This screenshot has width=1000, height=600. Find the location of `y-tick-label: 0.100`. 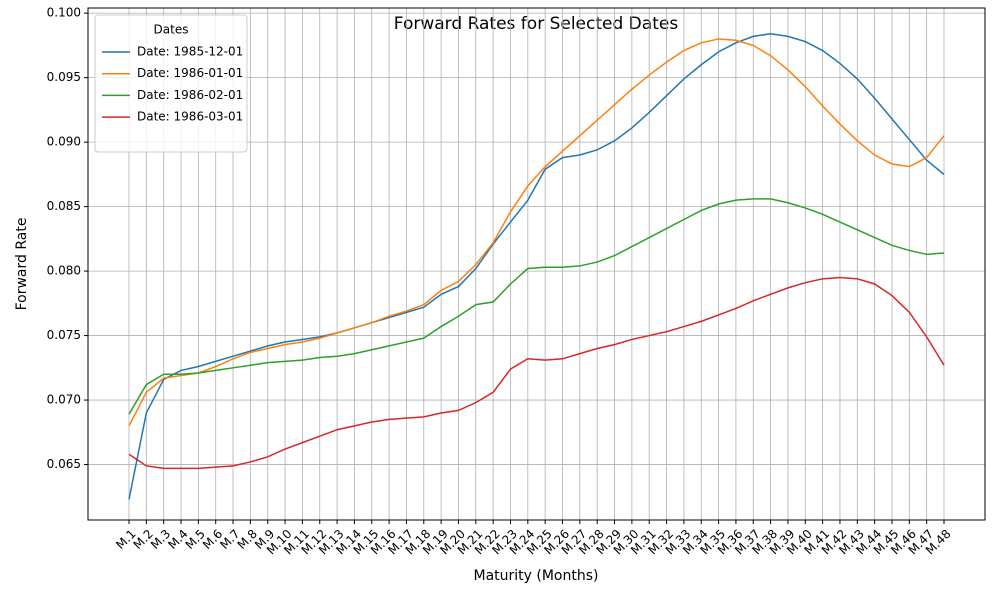

y-tick-label: 0.100 is located at coordinates (64, 13).